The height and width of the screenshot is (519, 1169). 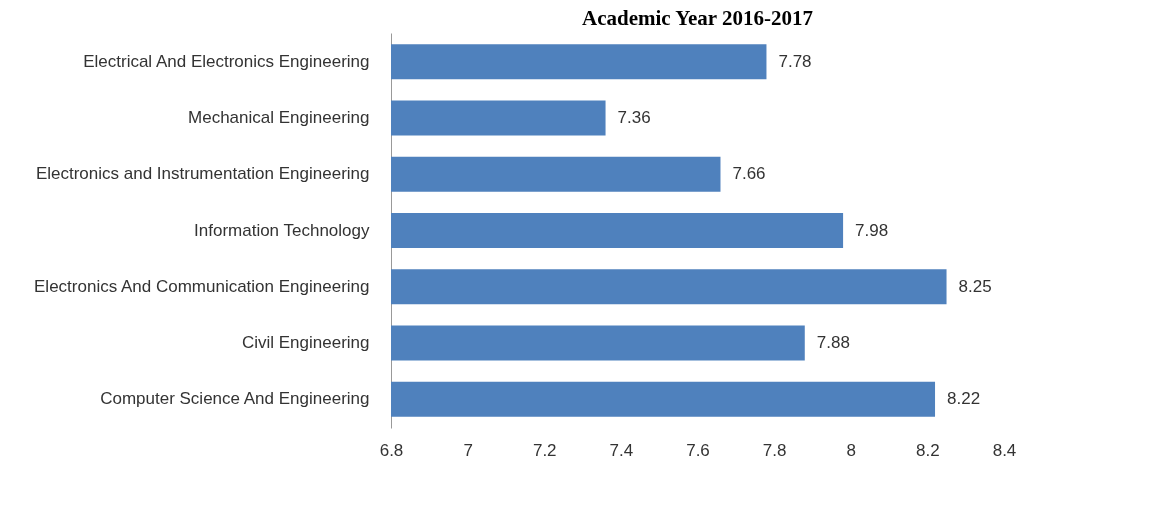 What do you see at coordinates (544, 450) in the screenshot?
I see `x-tick-label: 7.2` at bounding box center [544, 450].